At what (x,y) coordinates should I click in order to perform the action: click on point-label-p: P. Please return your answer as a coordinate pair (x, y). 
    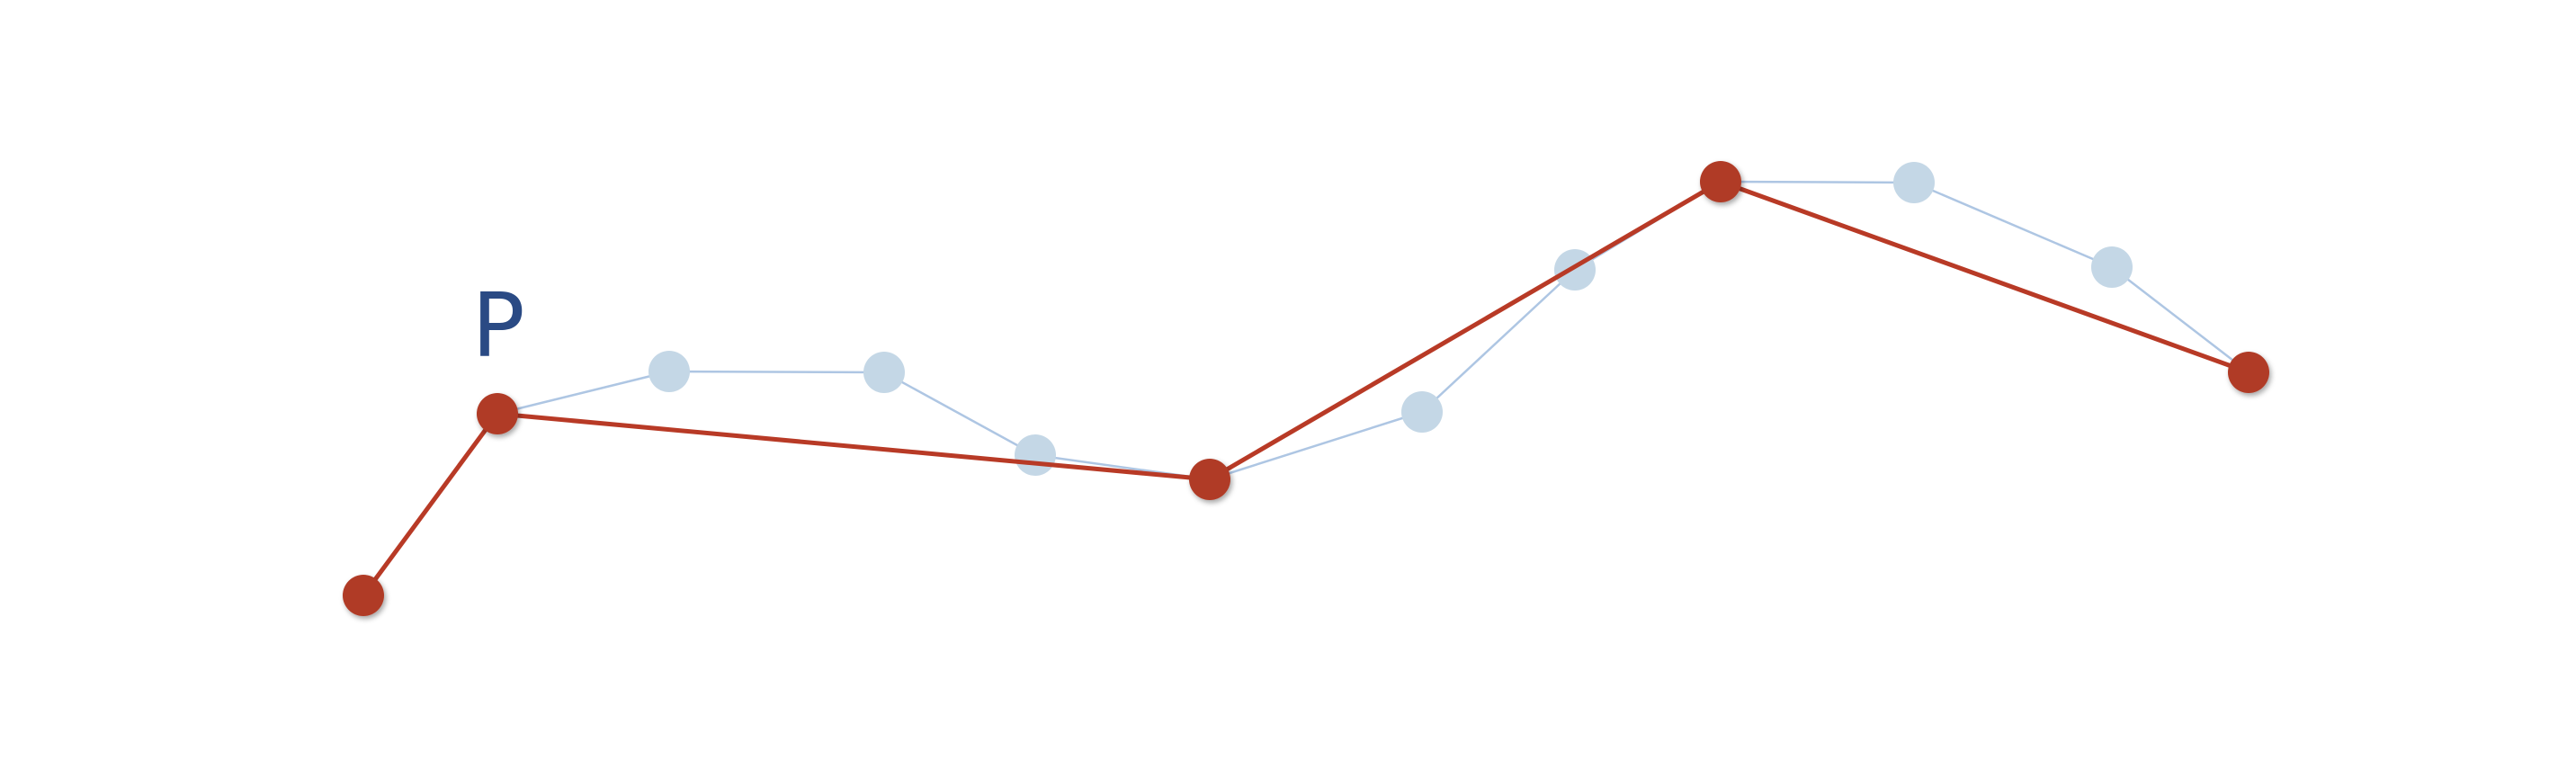
    Looking at the image, I should click on (497, 326).